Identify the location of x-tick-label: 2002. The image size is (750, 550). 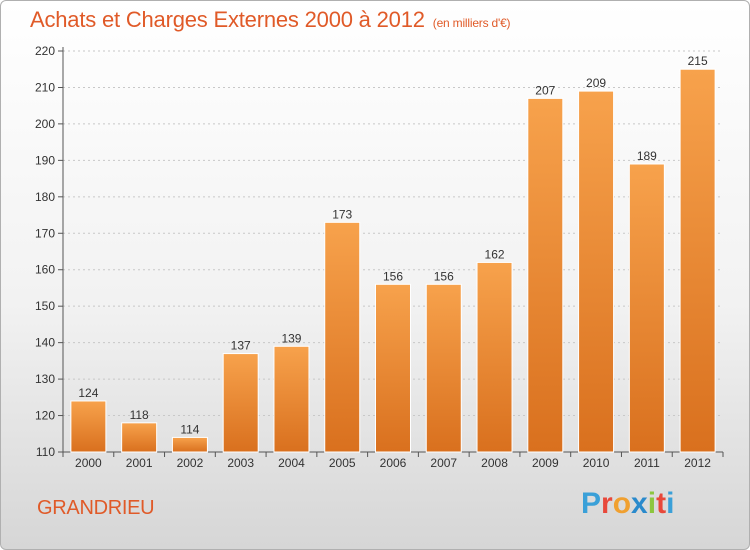
(190, 463).